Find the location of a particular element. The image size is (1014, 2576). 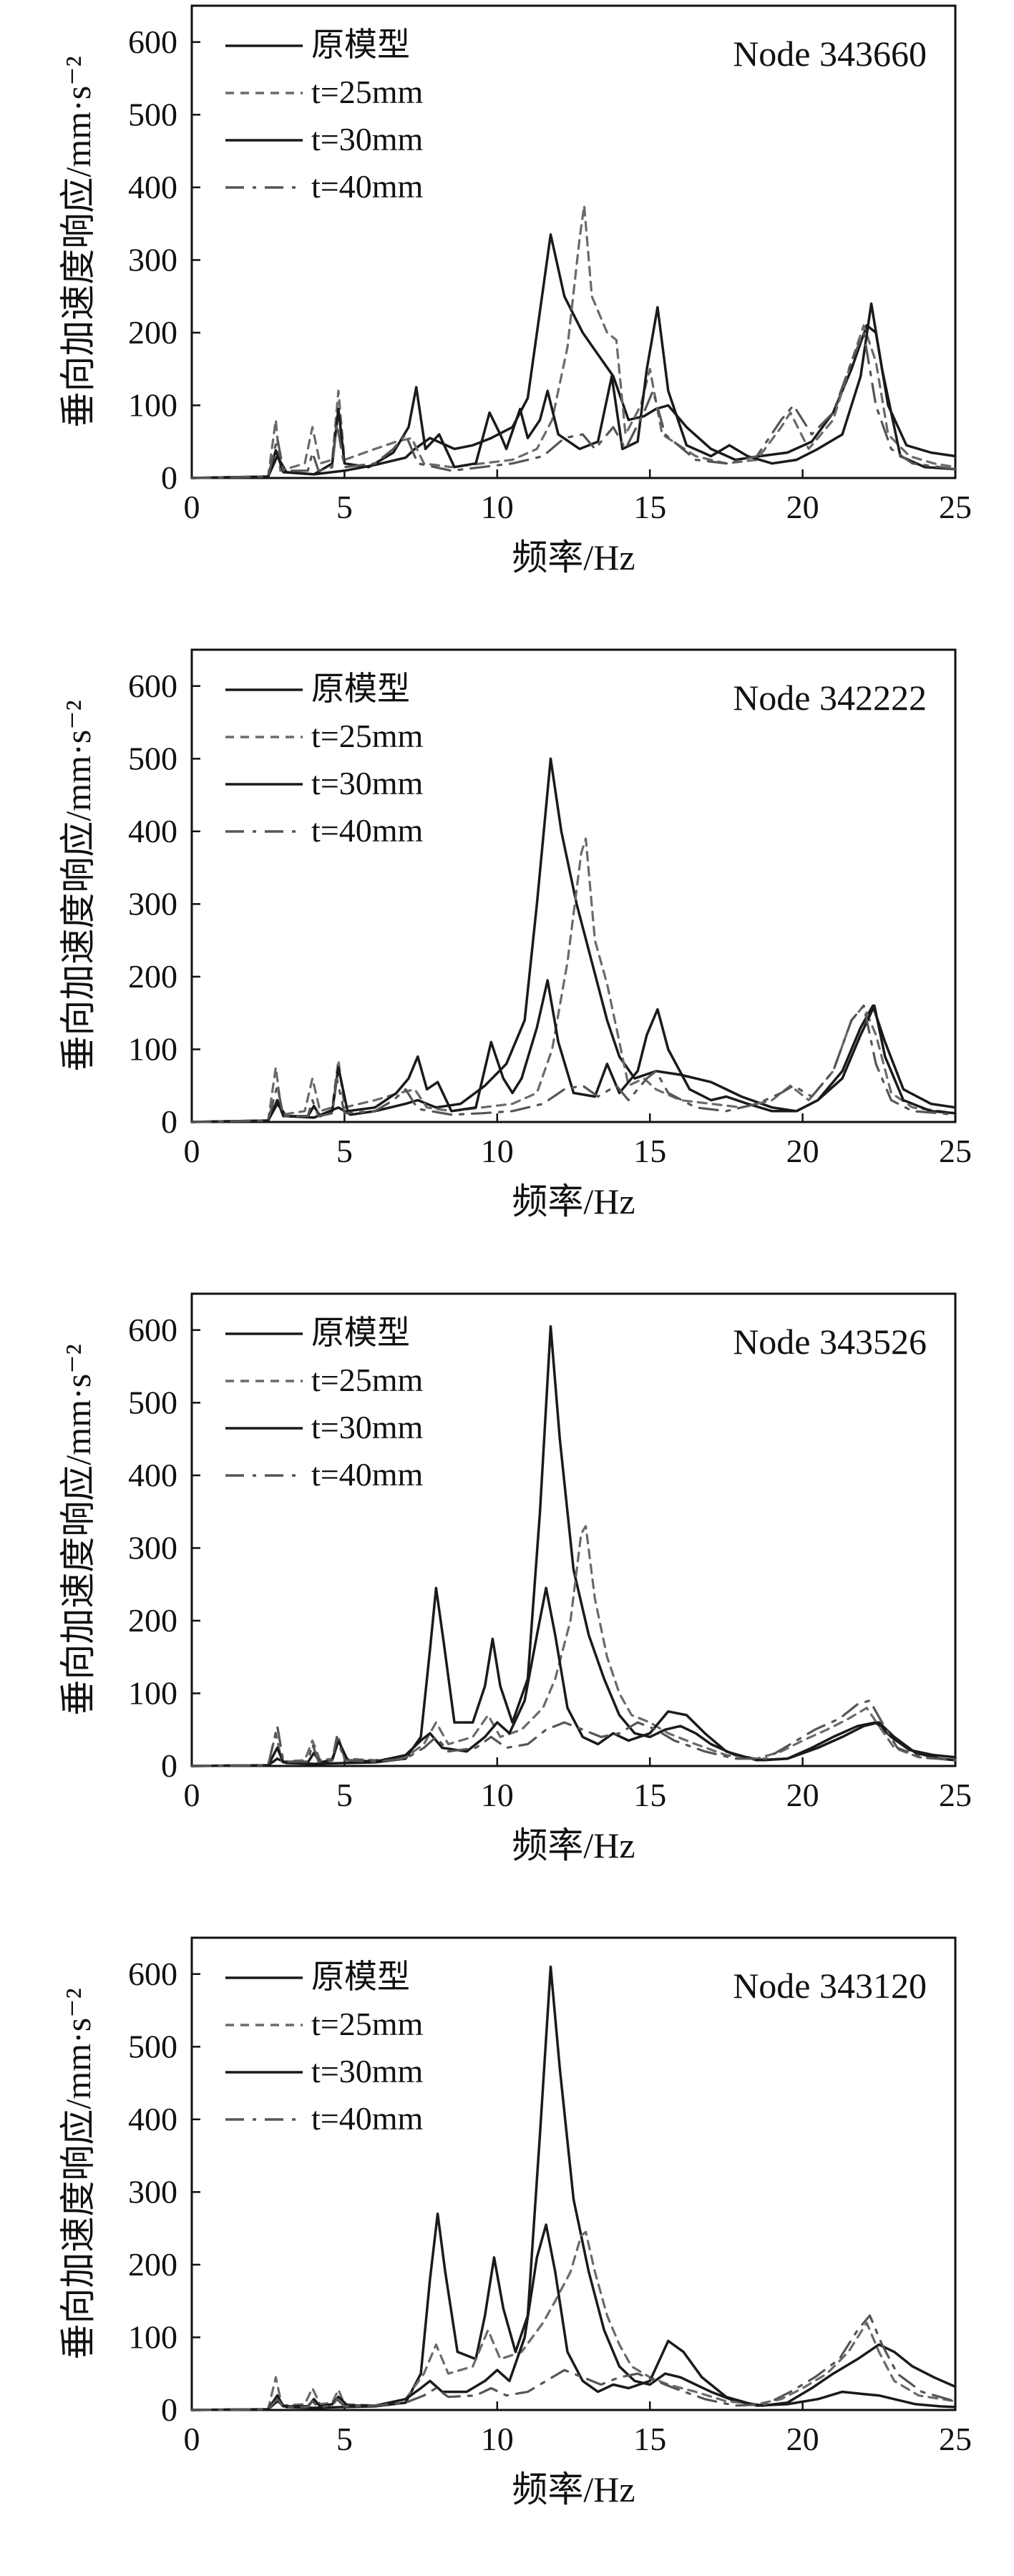

node-label: Node 343526 is located at coordinates (830, 1342).